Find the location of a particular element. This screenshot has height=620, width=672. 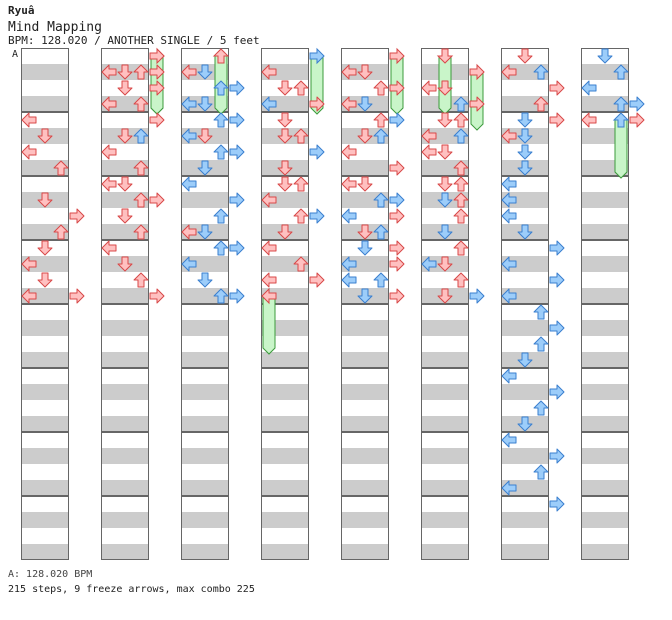

chart-meta: BPM: 128.020 / ANOTHER SINGLE / 5 feet is located at coordinates (134, 40).